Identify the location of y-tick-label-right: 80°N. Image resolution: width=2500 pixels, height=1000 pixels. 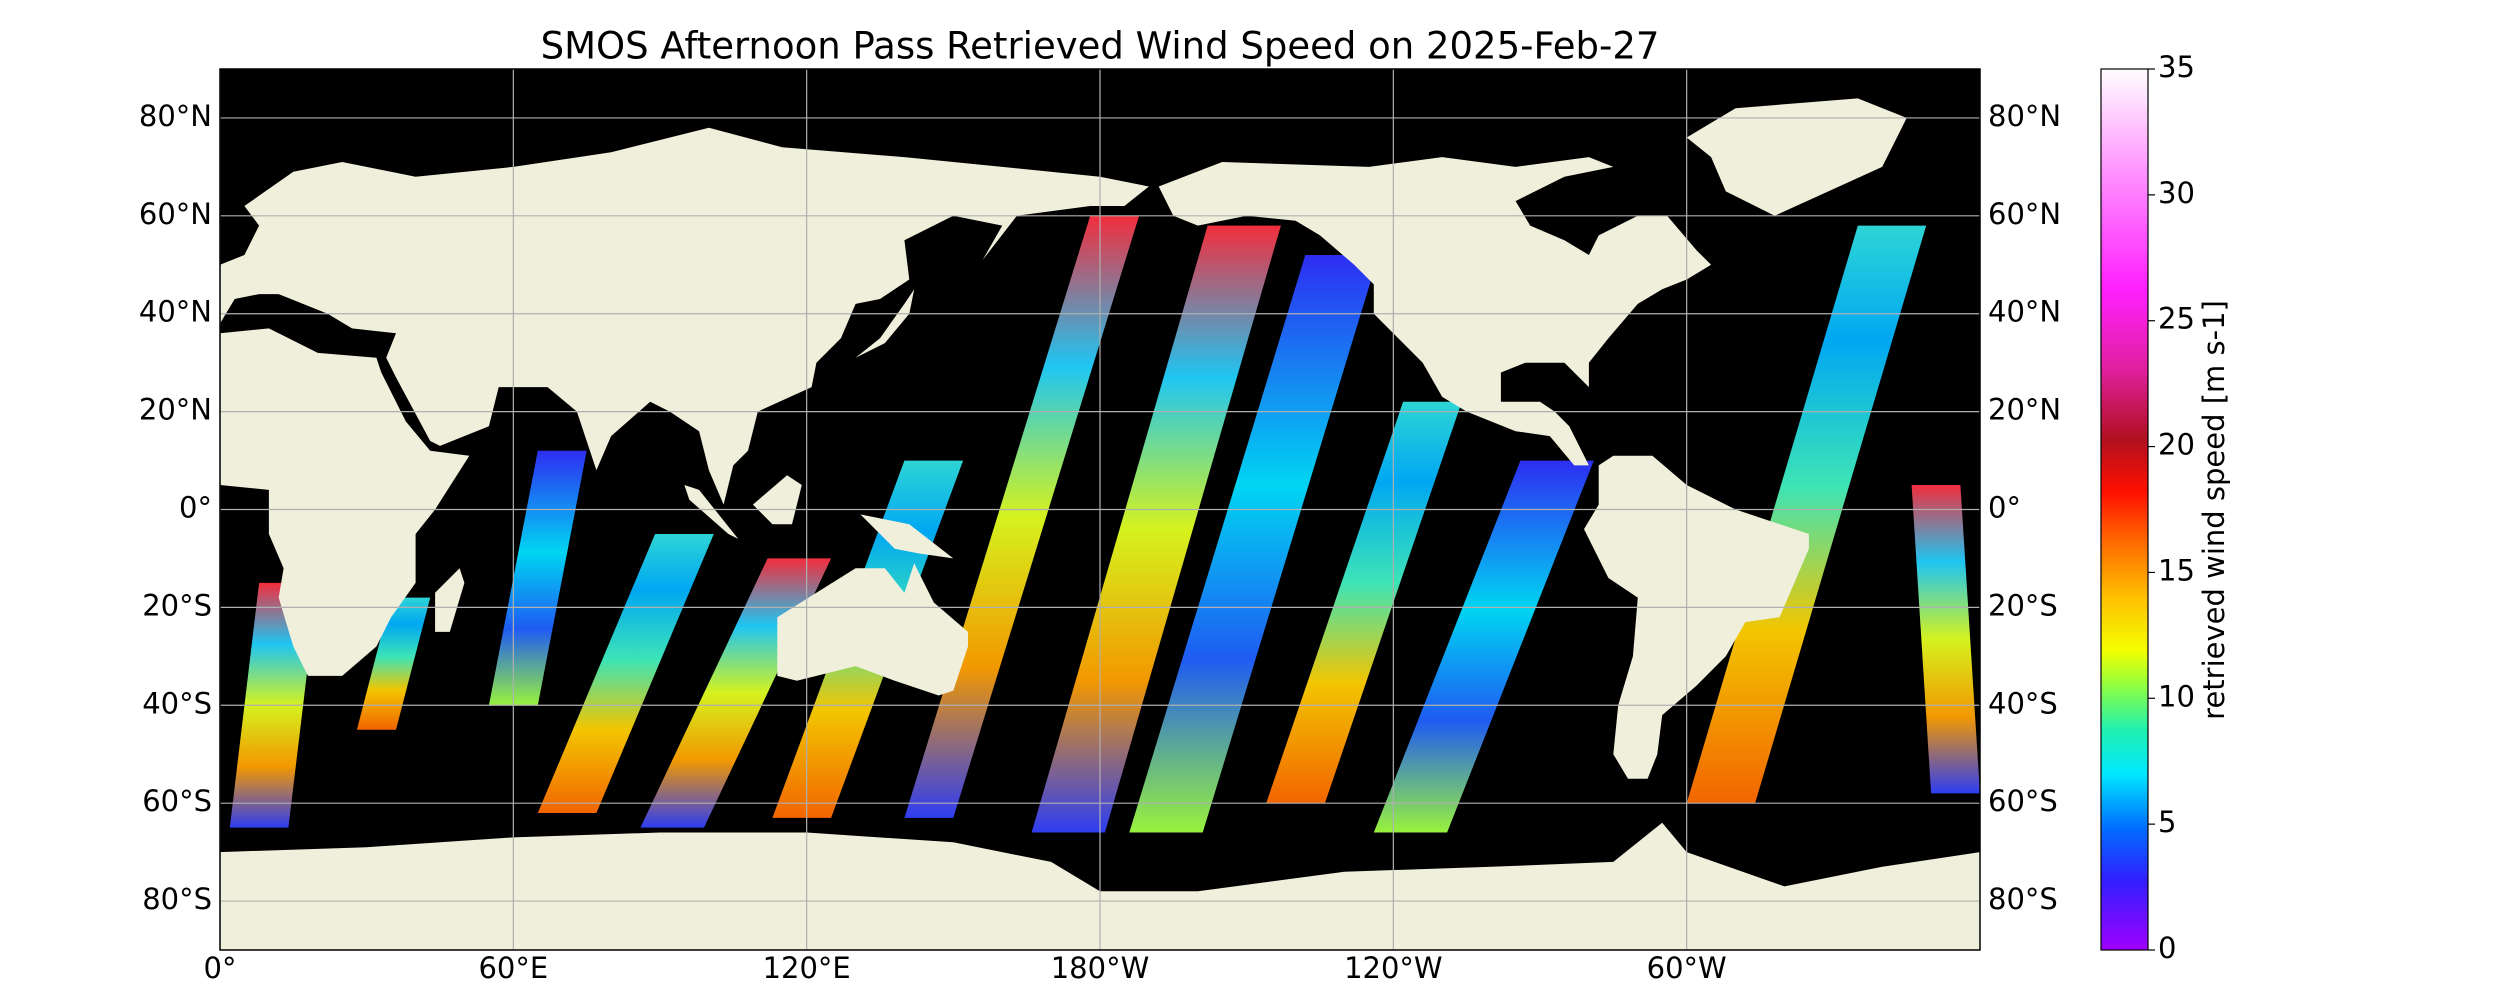
(2024, 116).